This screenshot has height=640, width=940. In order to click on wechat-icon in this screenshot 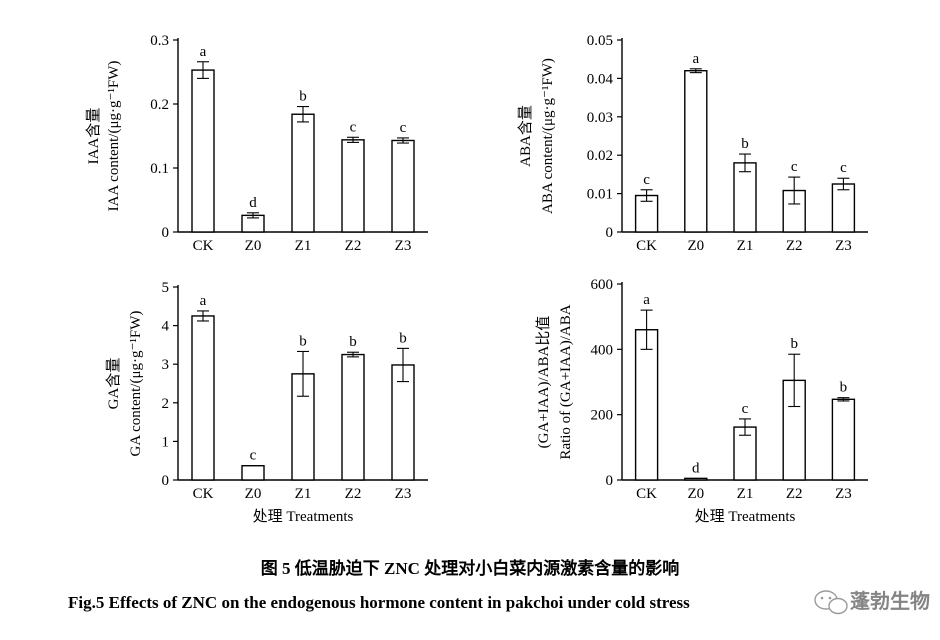, I will do `click(831, 602)`.